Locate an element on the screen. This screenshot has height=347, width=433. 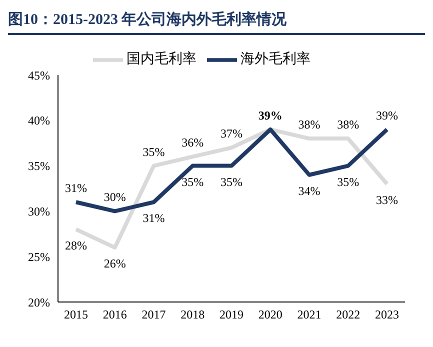
y-tick-label: 20% is located at coordinates (39, 302).